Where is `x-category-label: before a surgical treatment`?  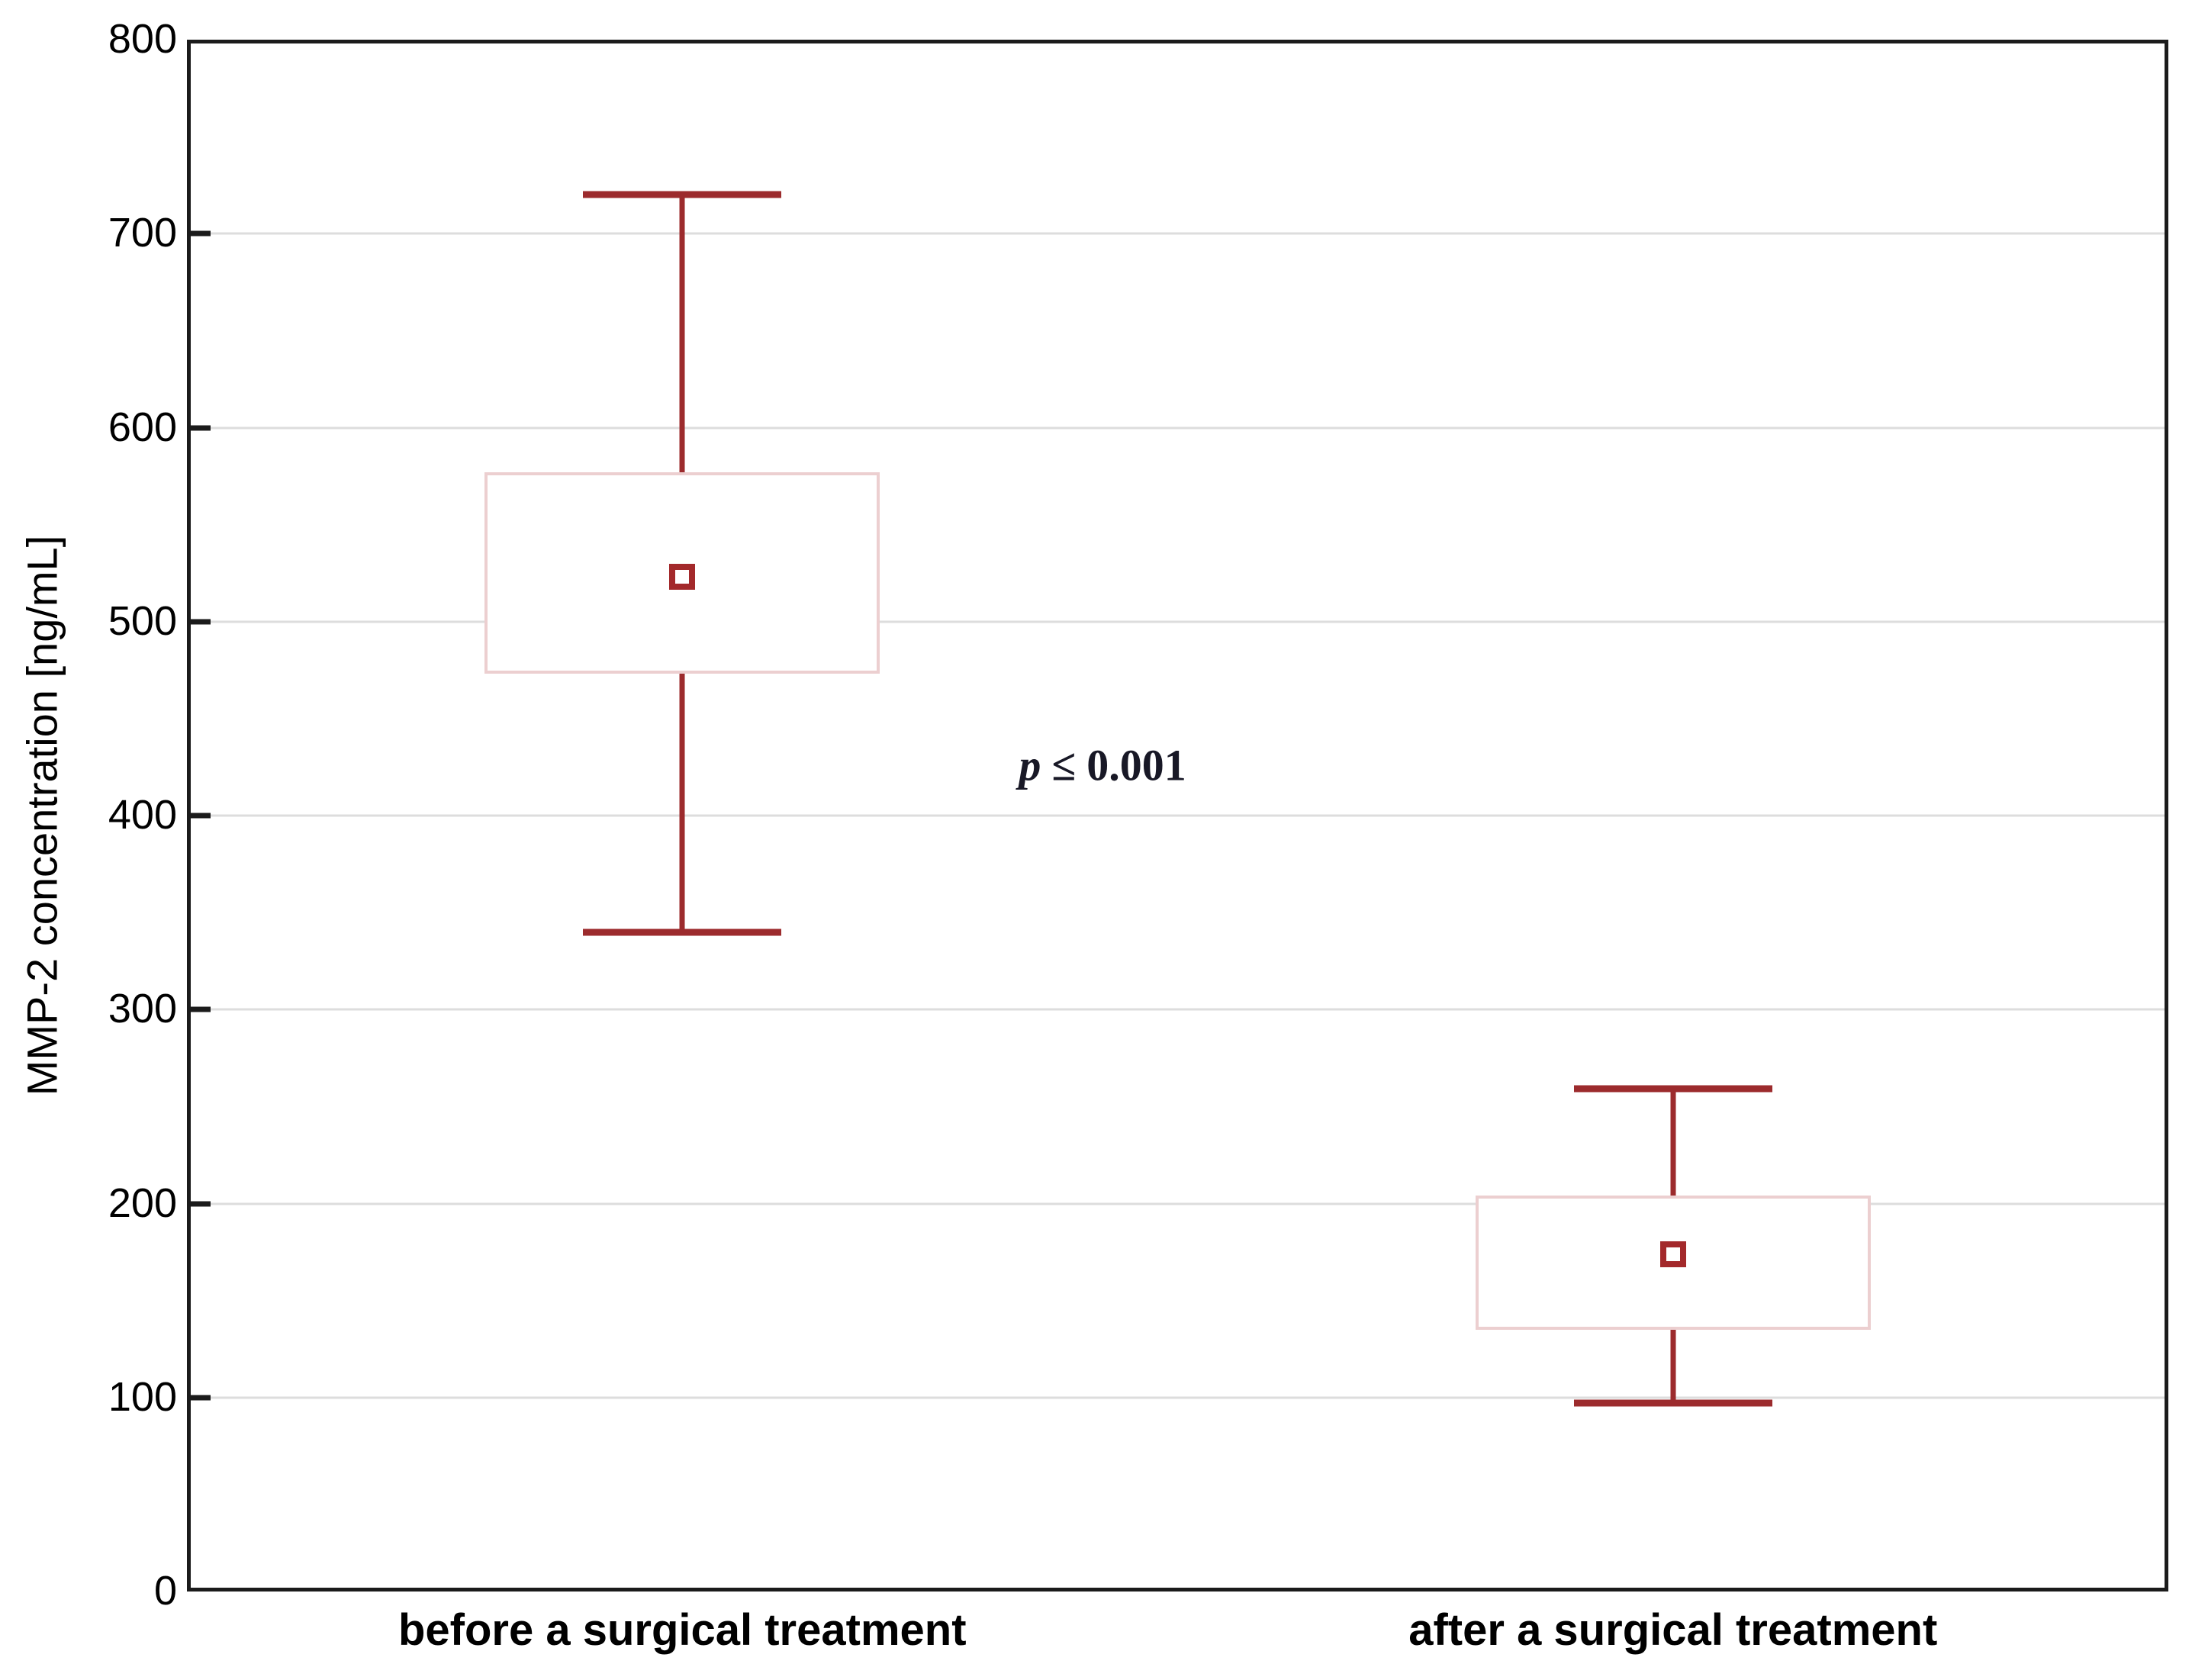 x-category-label: before a surgical treatment is located at coordinates (682, 1630).